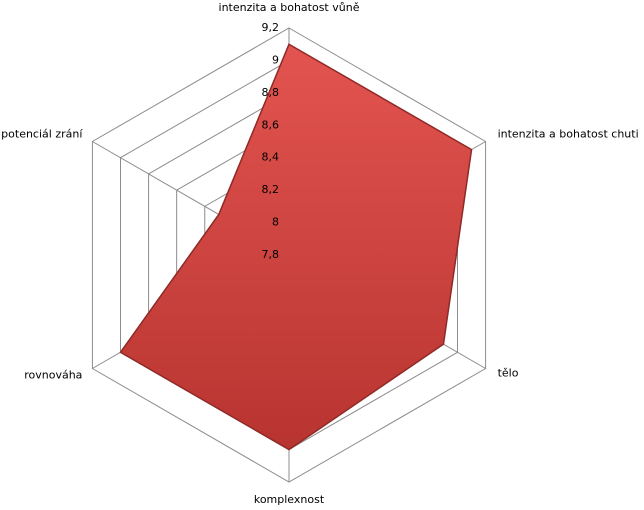 The height and width of the screenshot is (510, 644). What do you see at coordinates (271, 27) in the screenshot?
I see `tick-label: 9,2` at bounding box center [271, 27].